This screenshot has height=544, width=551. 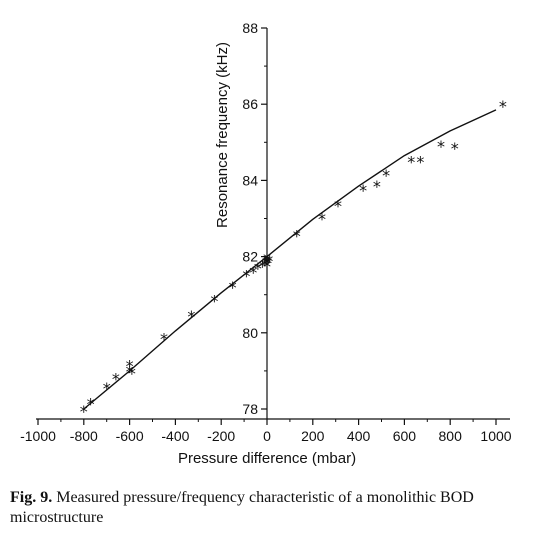 I want to click on x-tick-label: 1000, so click(x=495, y=436).